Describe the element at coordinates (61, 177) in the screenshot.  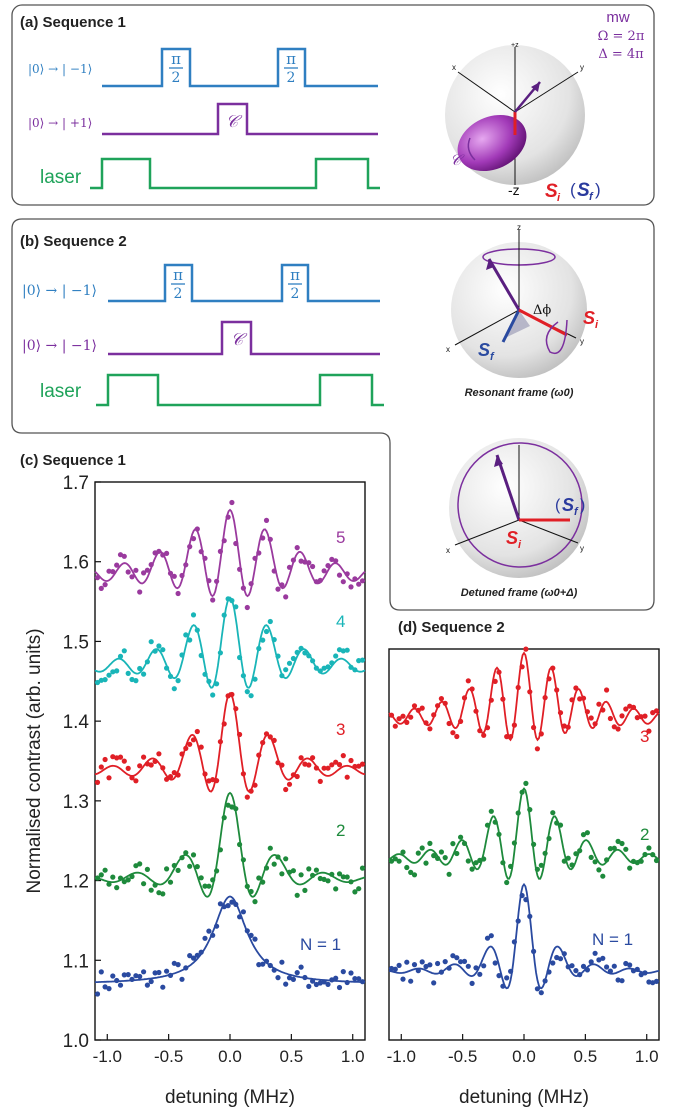
I see `panel-a-row-3-label: laser` at that location.